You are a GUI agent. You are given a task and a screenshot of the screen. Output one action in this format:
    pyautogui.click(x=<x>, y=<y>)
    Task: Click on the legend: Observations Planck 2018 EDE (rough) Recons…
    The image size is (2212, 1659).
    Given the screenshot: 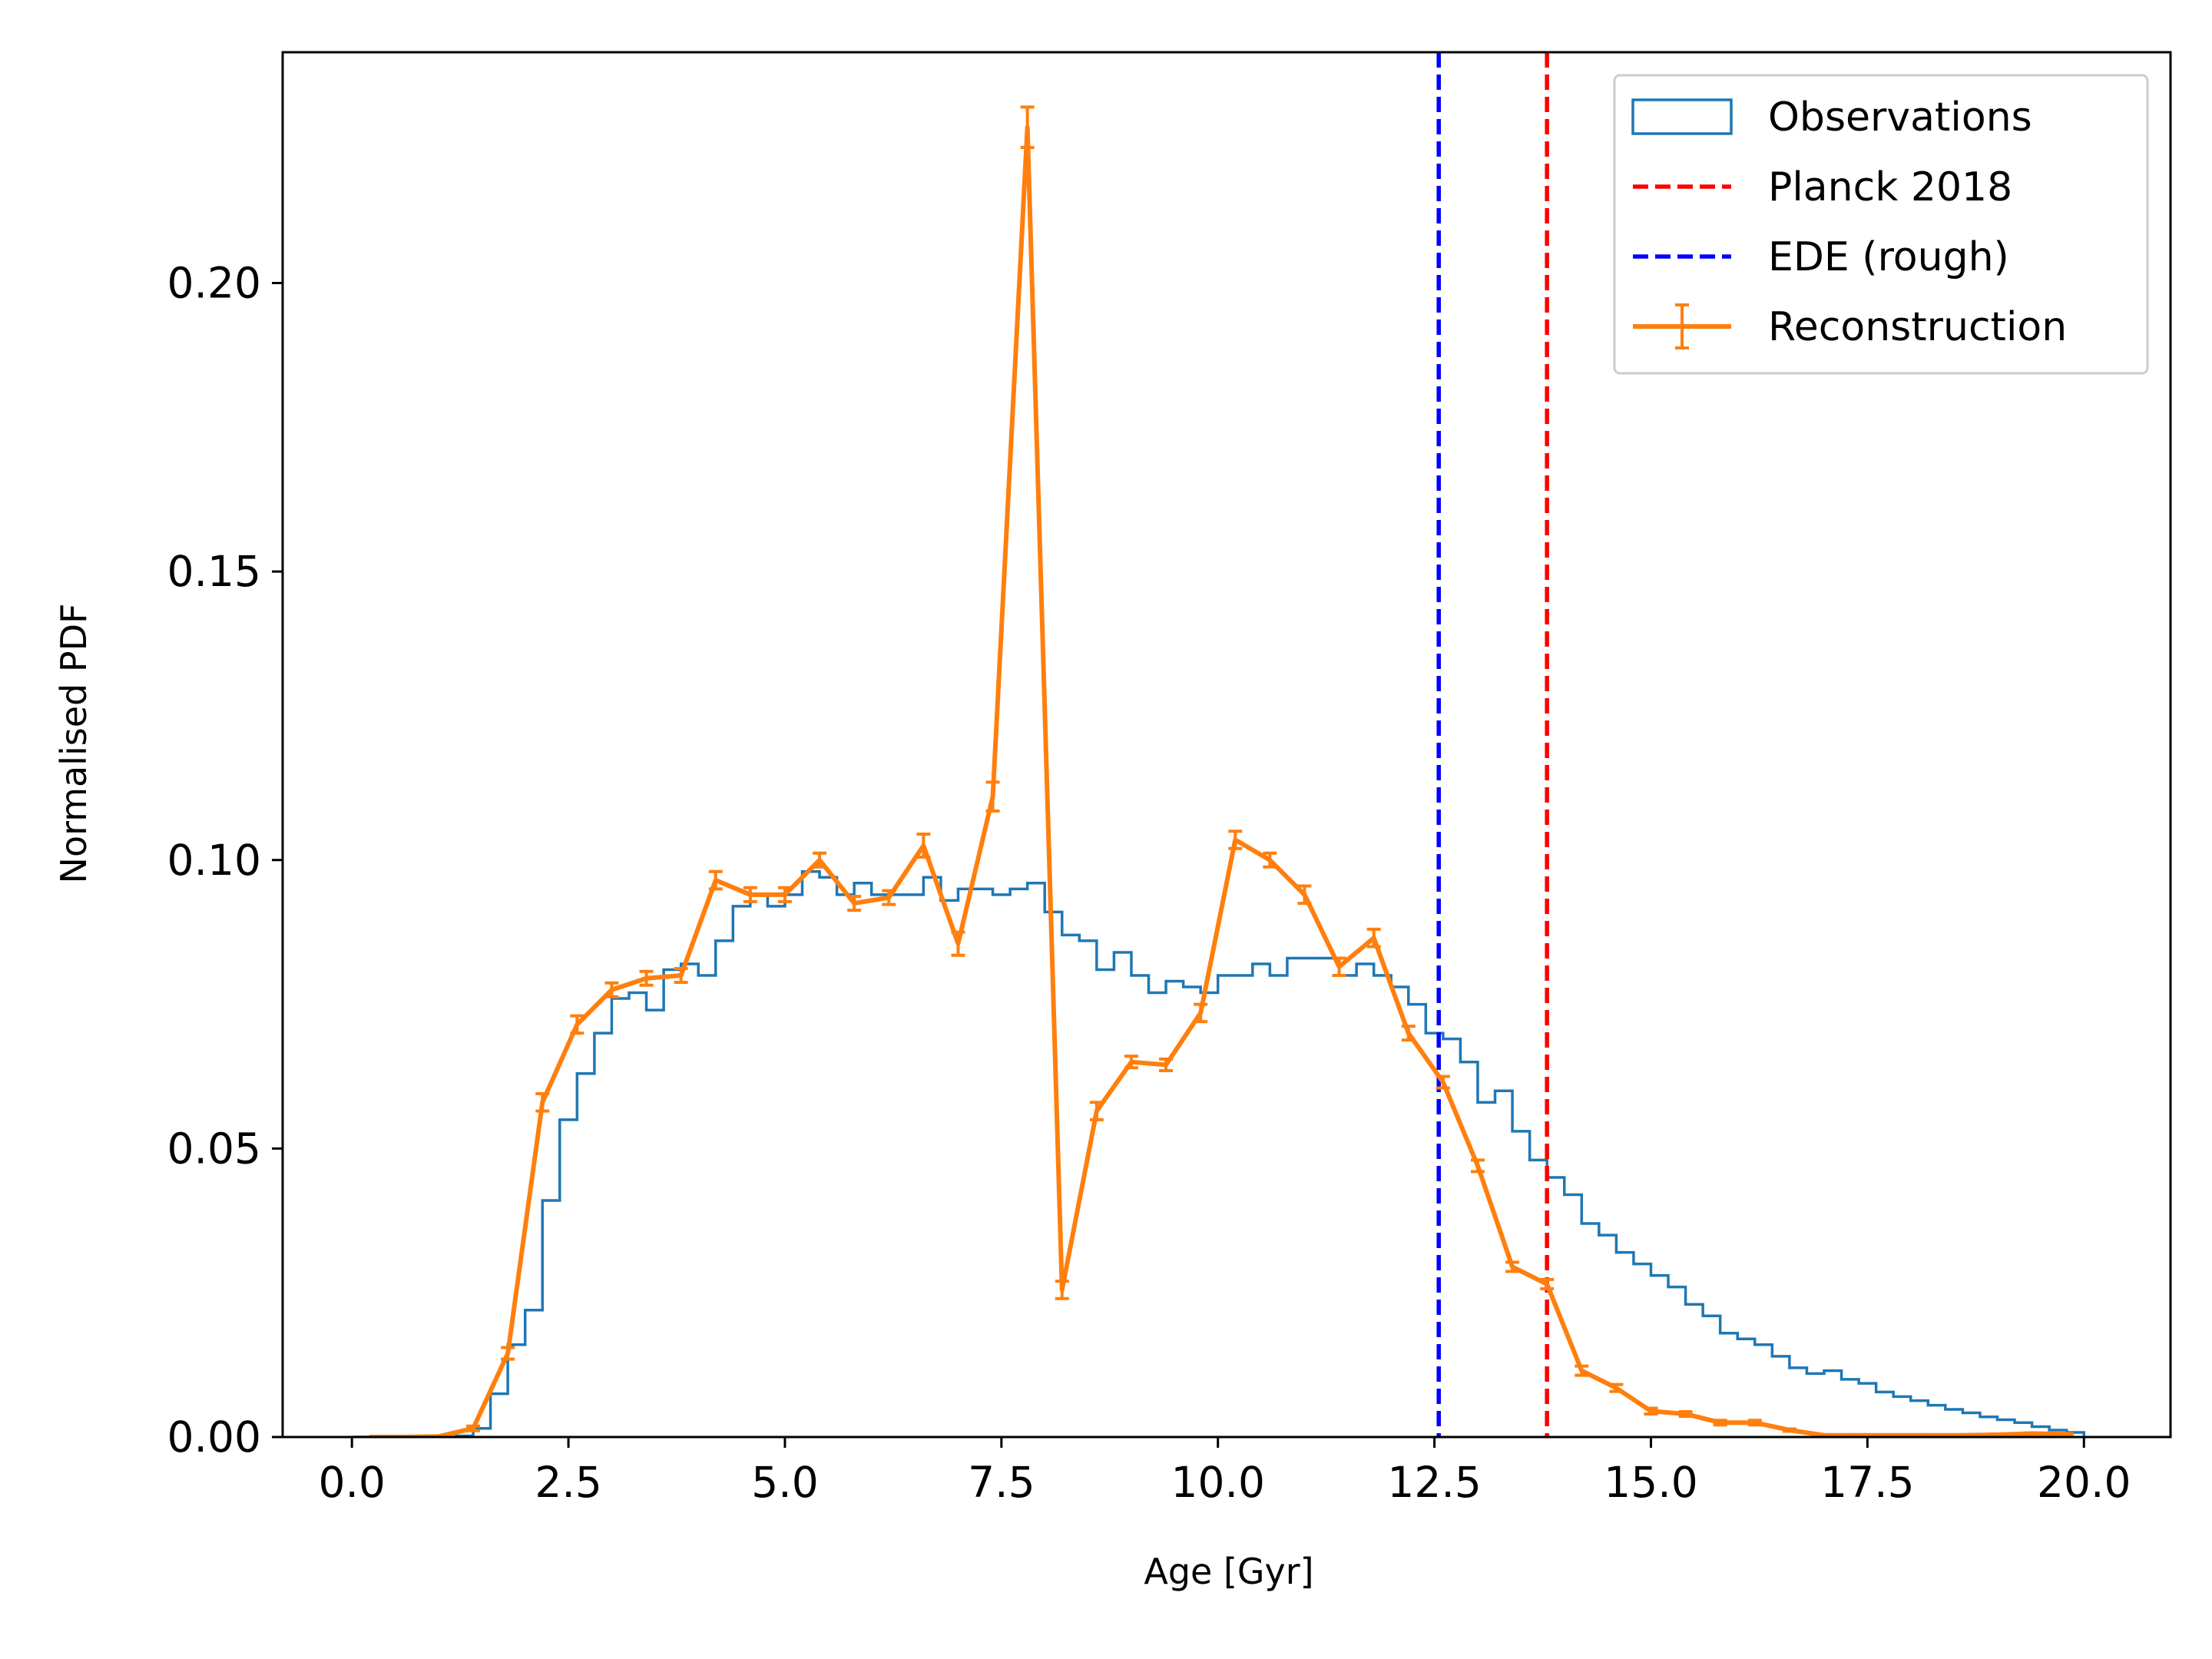 What is the action you would take?
    pyautogui.click(x=1881, y=225)
    